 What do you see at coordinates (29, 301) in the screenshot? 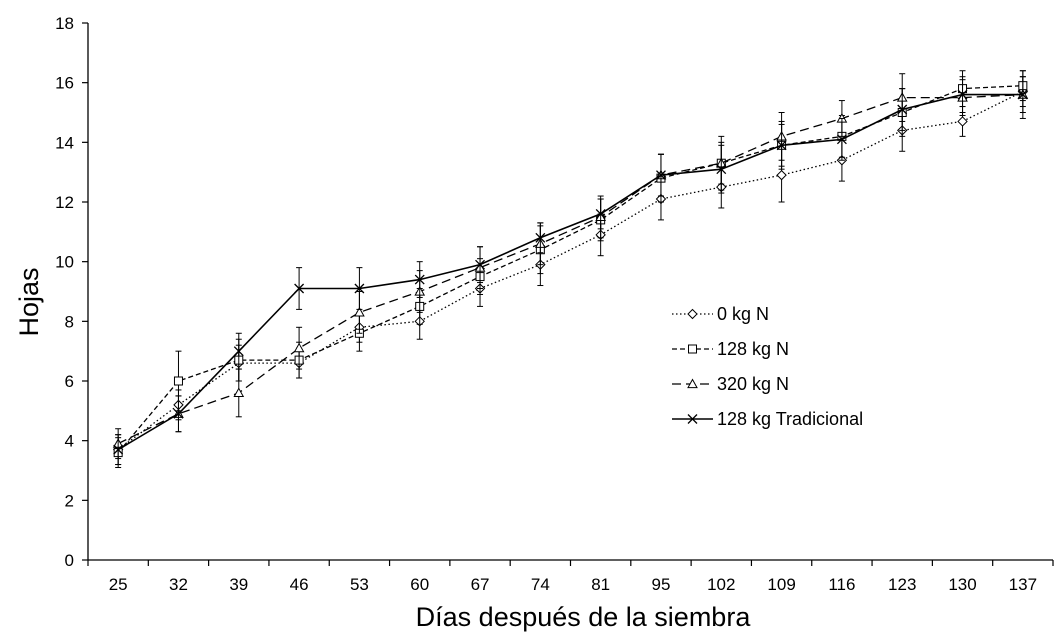
I see `y-axis-label: Hojas` at bounding box center [29, 301].